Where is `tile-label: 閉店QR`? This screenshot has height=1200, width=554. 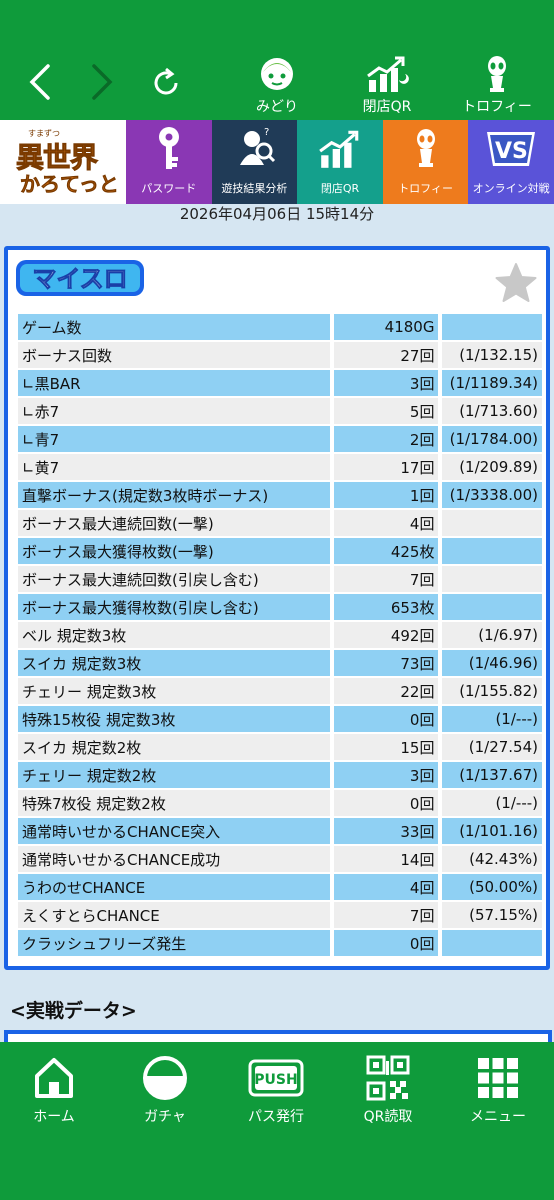
tile-label: 閉店QR is located at coordinates (340, 188).